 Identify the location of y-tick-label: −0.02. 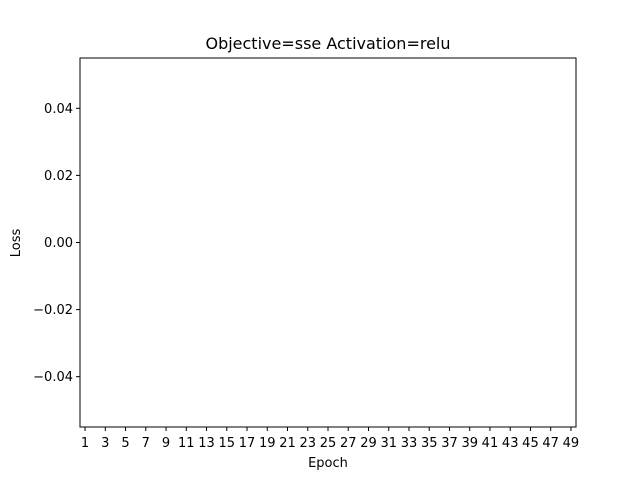
(53, 310).